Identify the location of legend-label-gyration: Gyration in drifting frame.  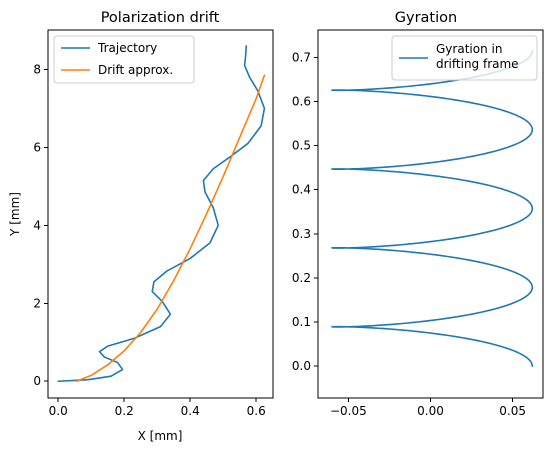
(477, 56).